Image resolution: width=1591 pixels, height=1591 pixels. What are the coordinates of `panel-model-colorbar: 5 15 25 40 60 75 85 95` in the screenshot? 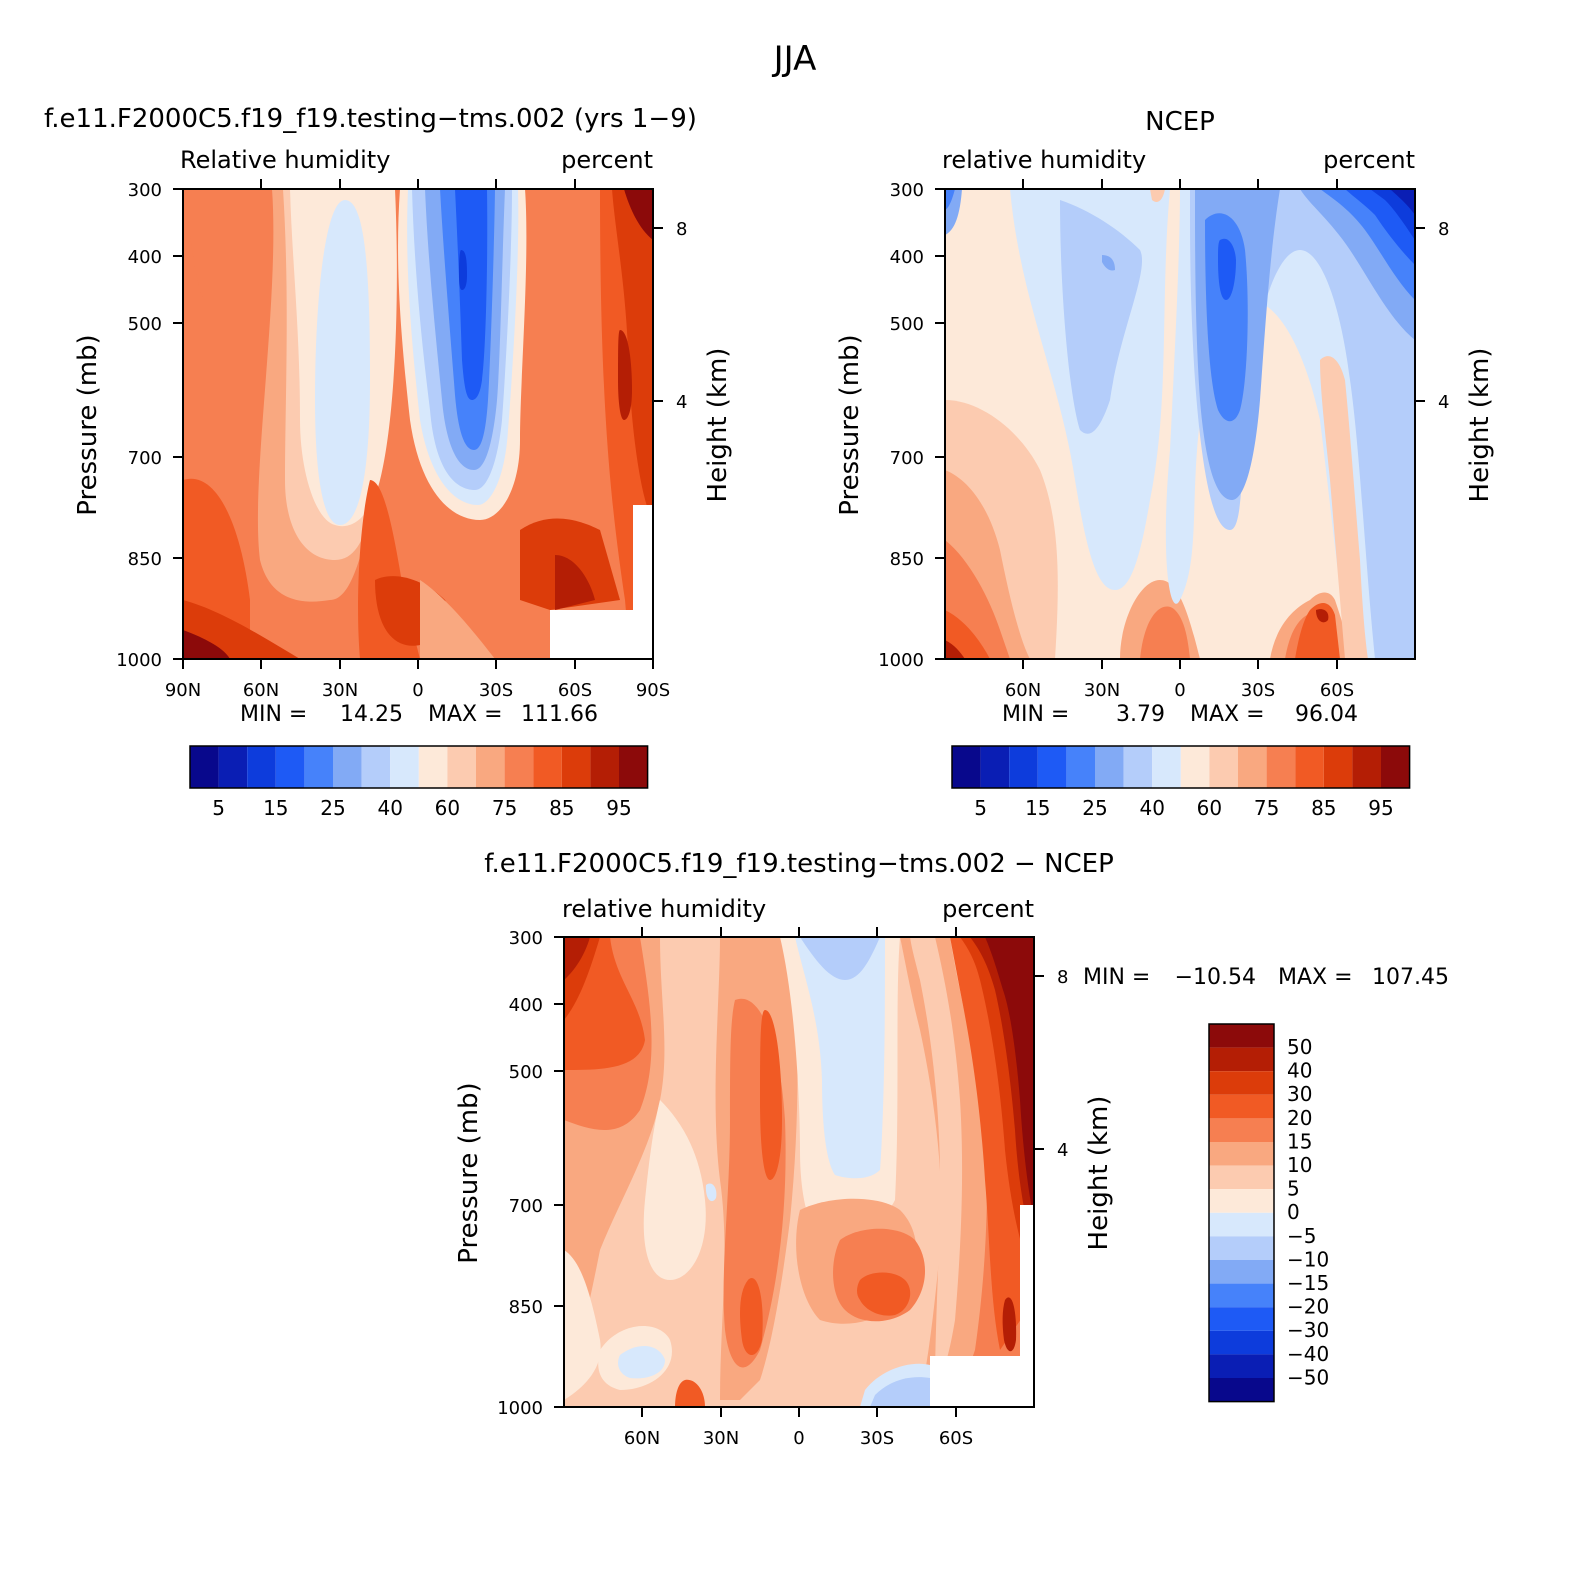 It's located at (419, 782).